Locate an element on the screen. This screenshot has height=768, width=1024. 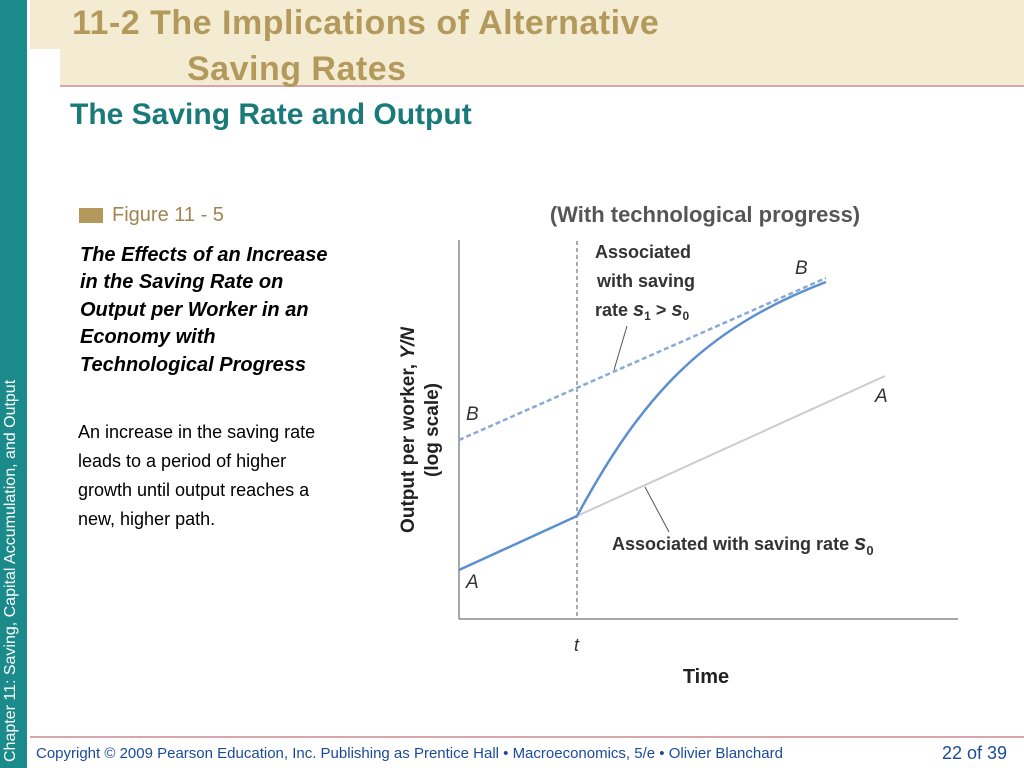
title-band is located at coordinates (527, 24).